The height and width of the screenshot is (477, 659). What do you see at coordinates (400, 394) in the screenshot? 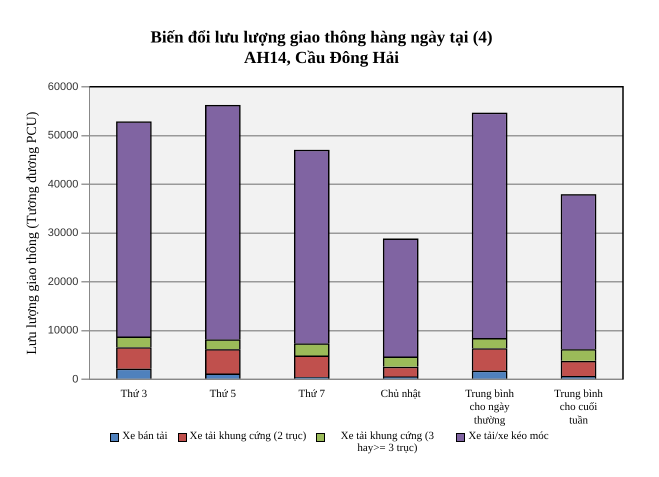
I see `x-tick-label: Chủ nhật` at bounding box center [400, 394].